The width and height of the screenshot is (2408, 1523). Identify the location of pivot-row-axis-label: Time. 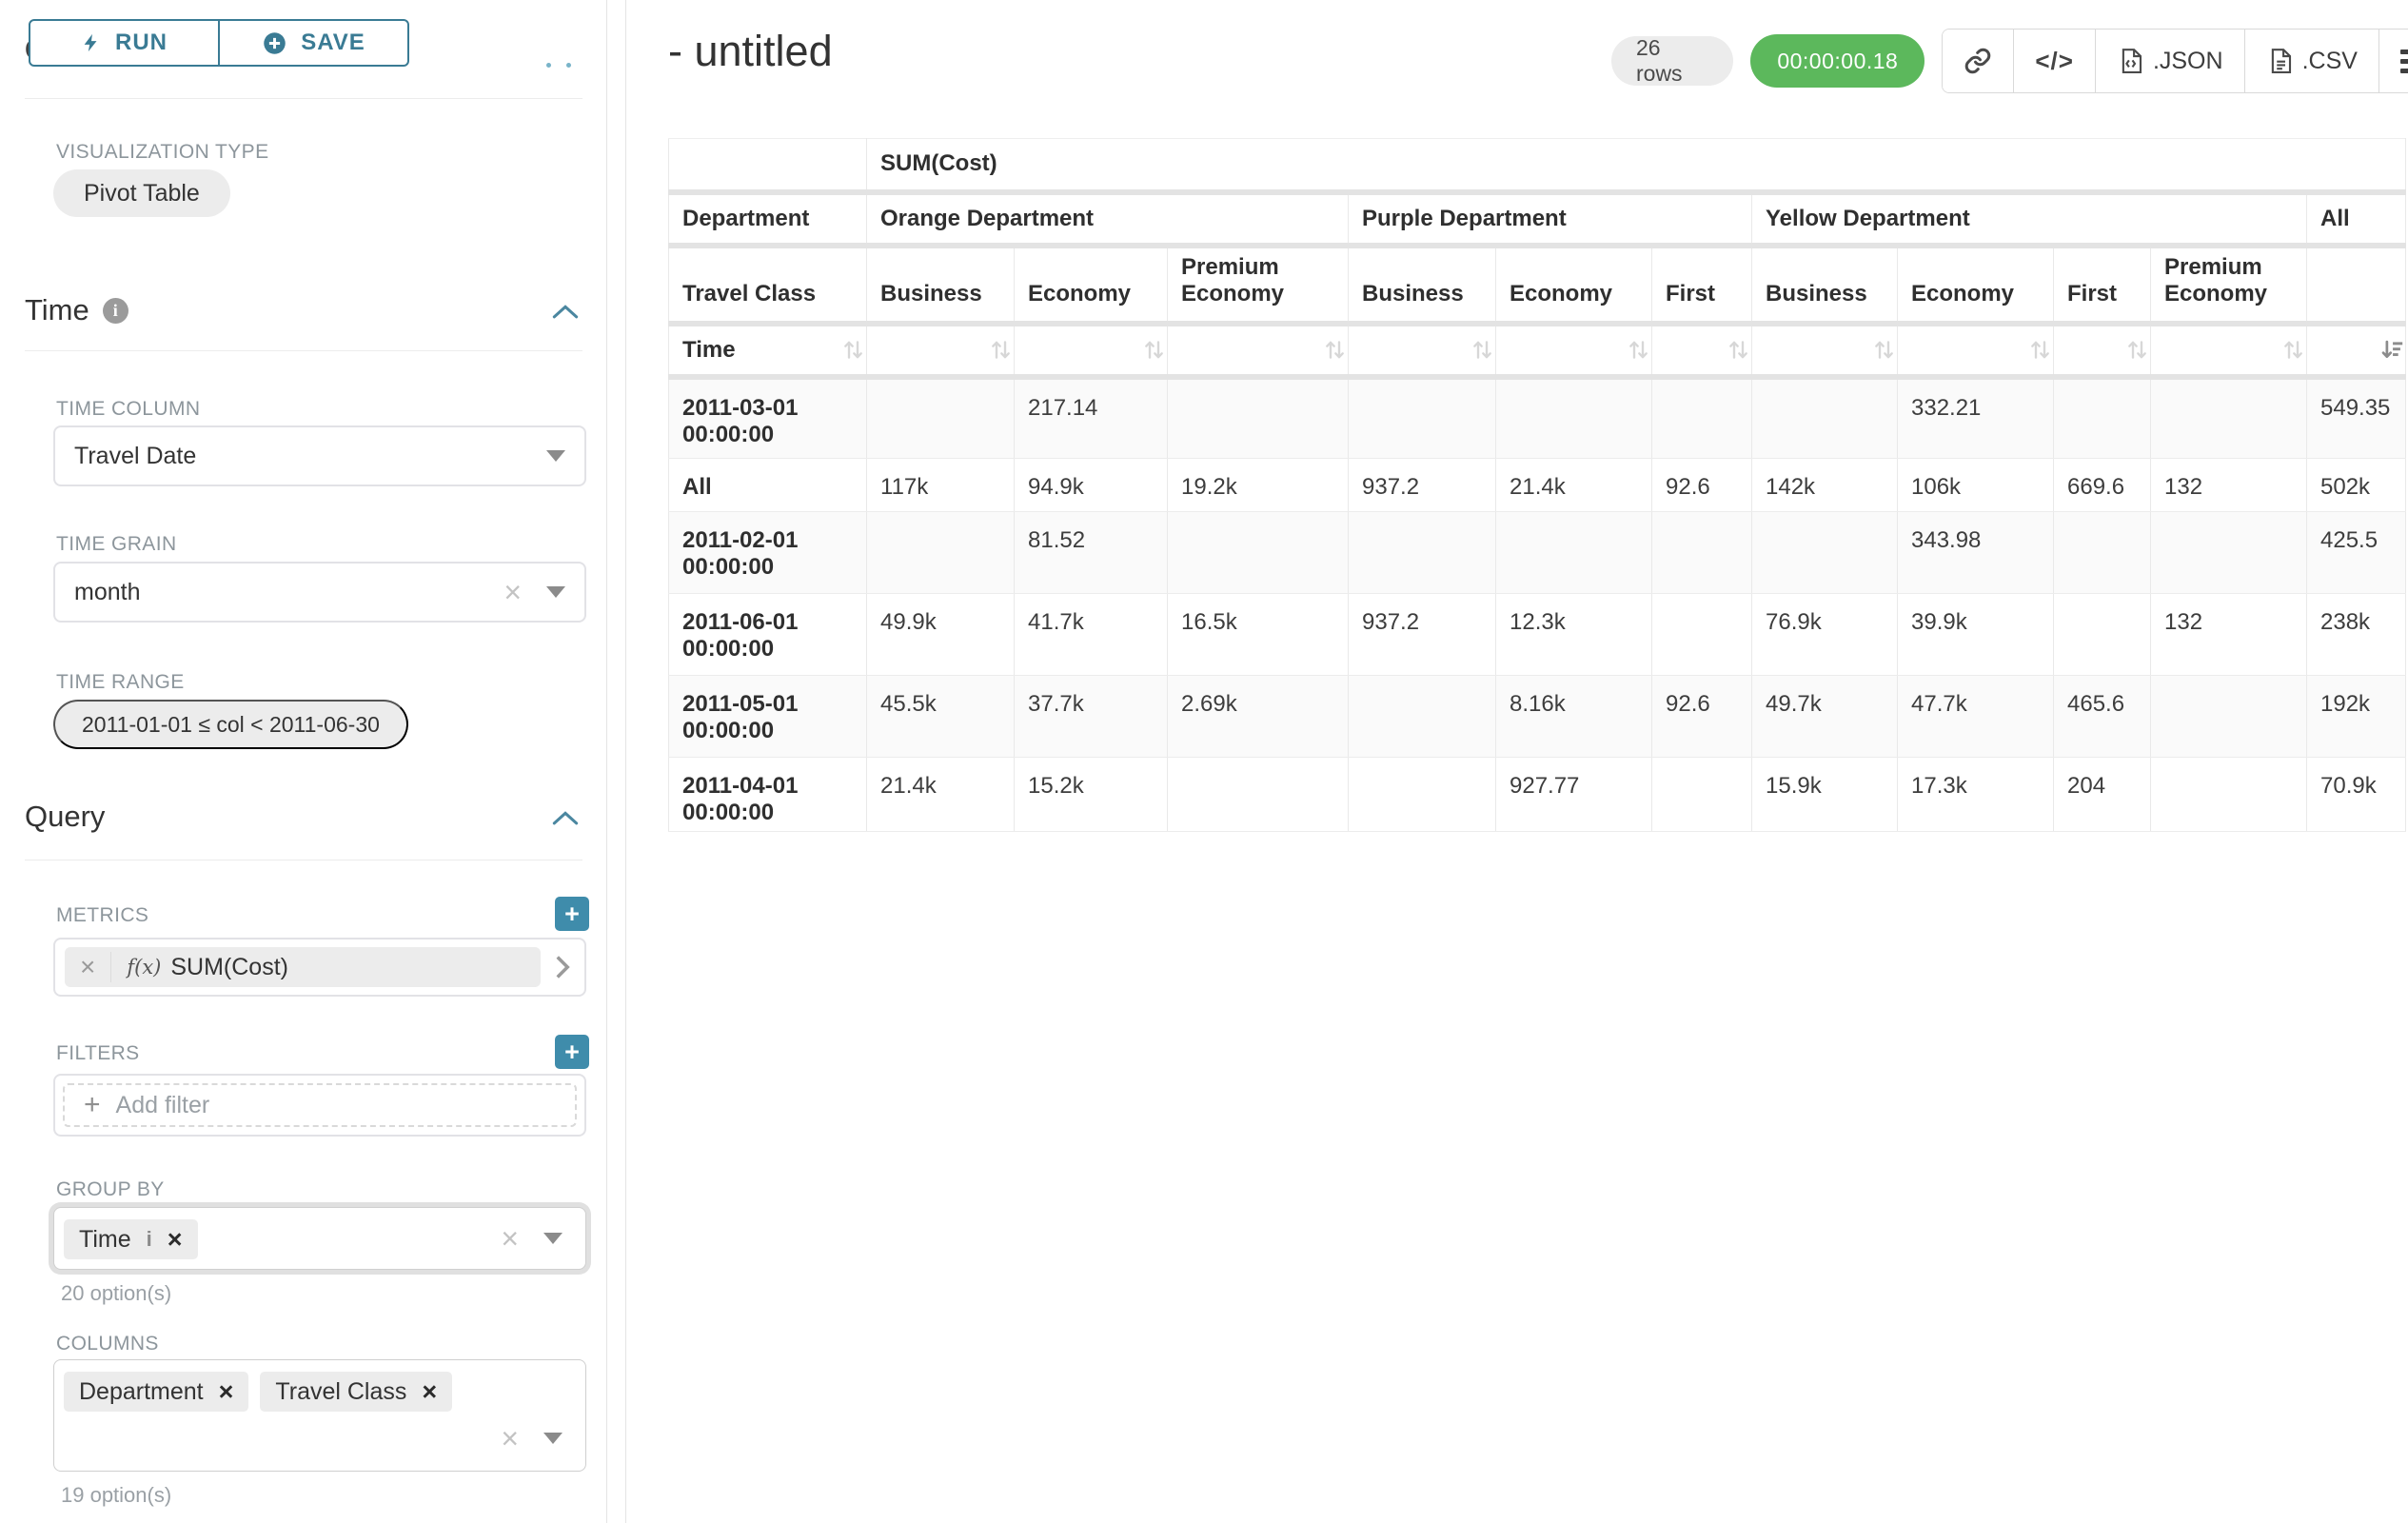
(709, 350).